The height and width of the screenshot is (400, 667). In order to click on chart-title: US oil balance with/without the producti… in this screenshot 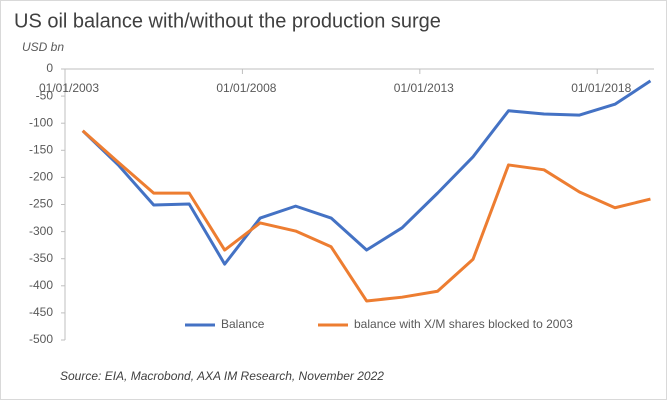, I will do `click(227, 21)`.